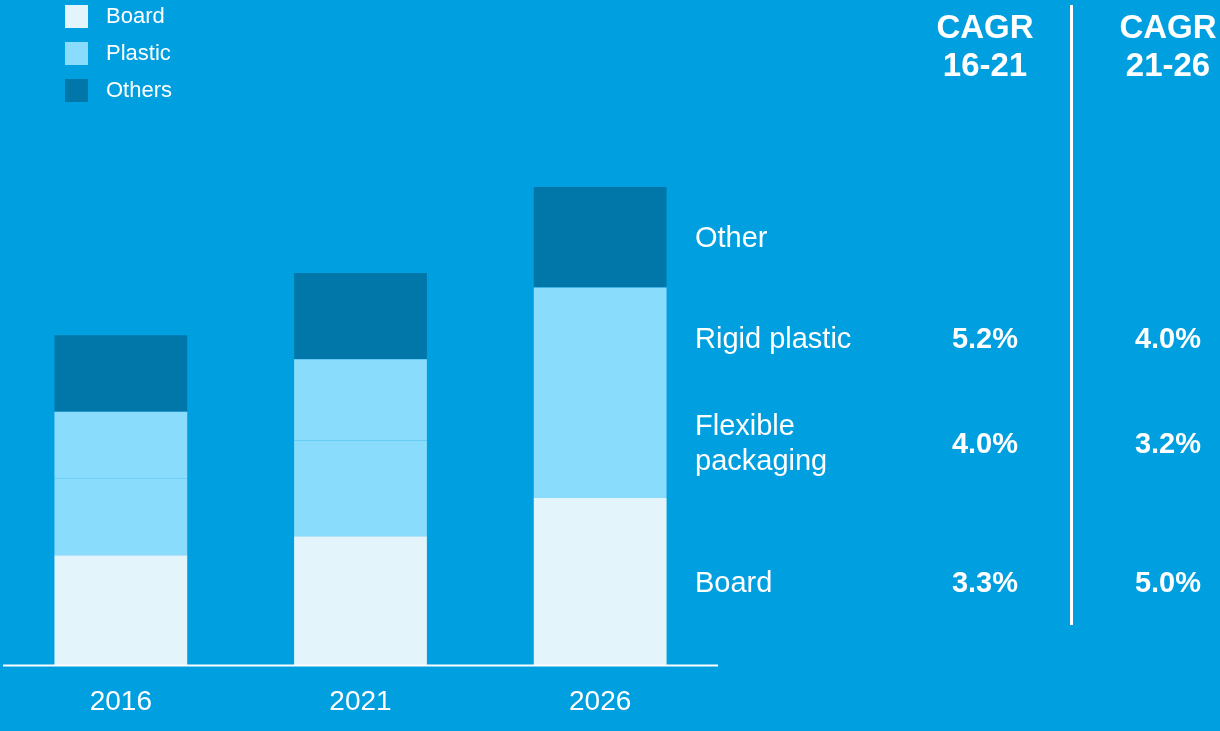 Image resolution: width=1220 pixels, height=731 pixels. I want to click on text: 3.3%, so click(985, 582).